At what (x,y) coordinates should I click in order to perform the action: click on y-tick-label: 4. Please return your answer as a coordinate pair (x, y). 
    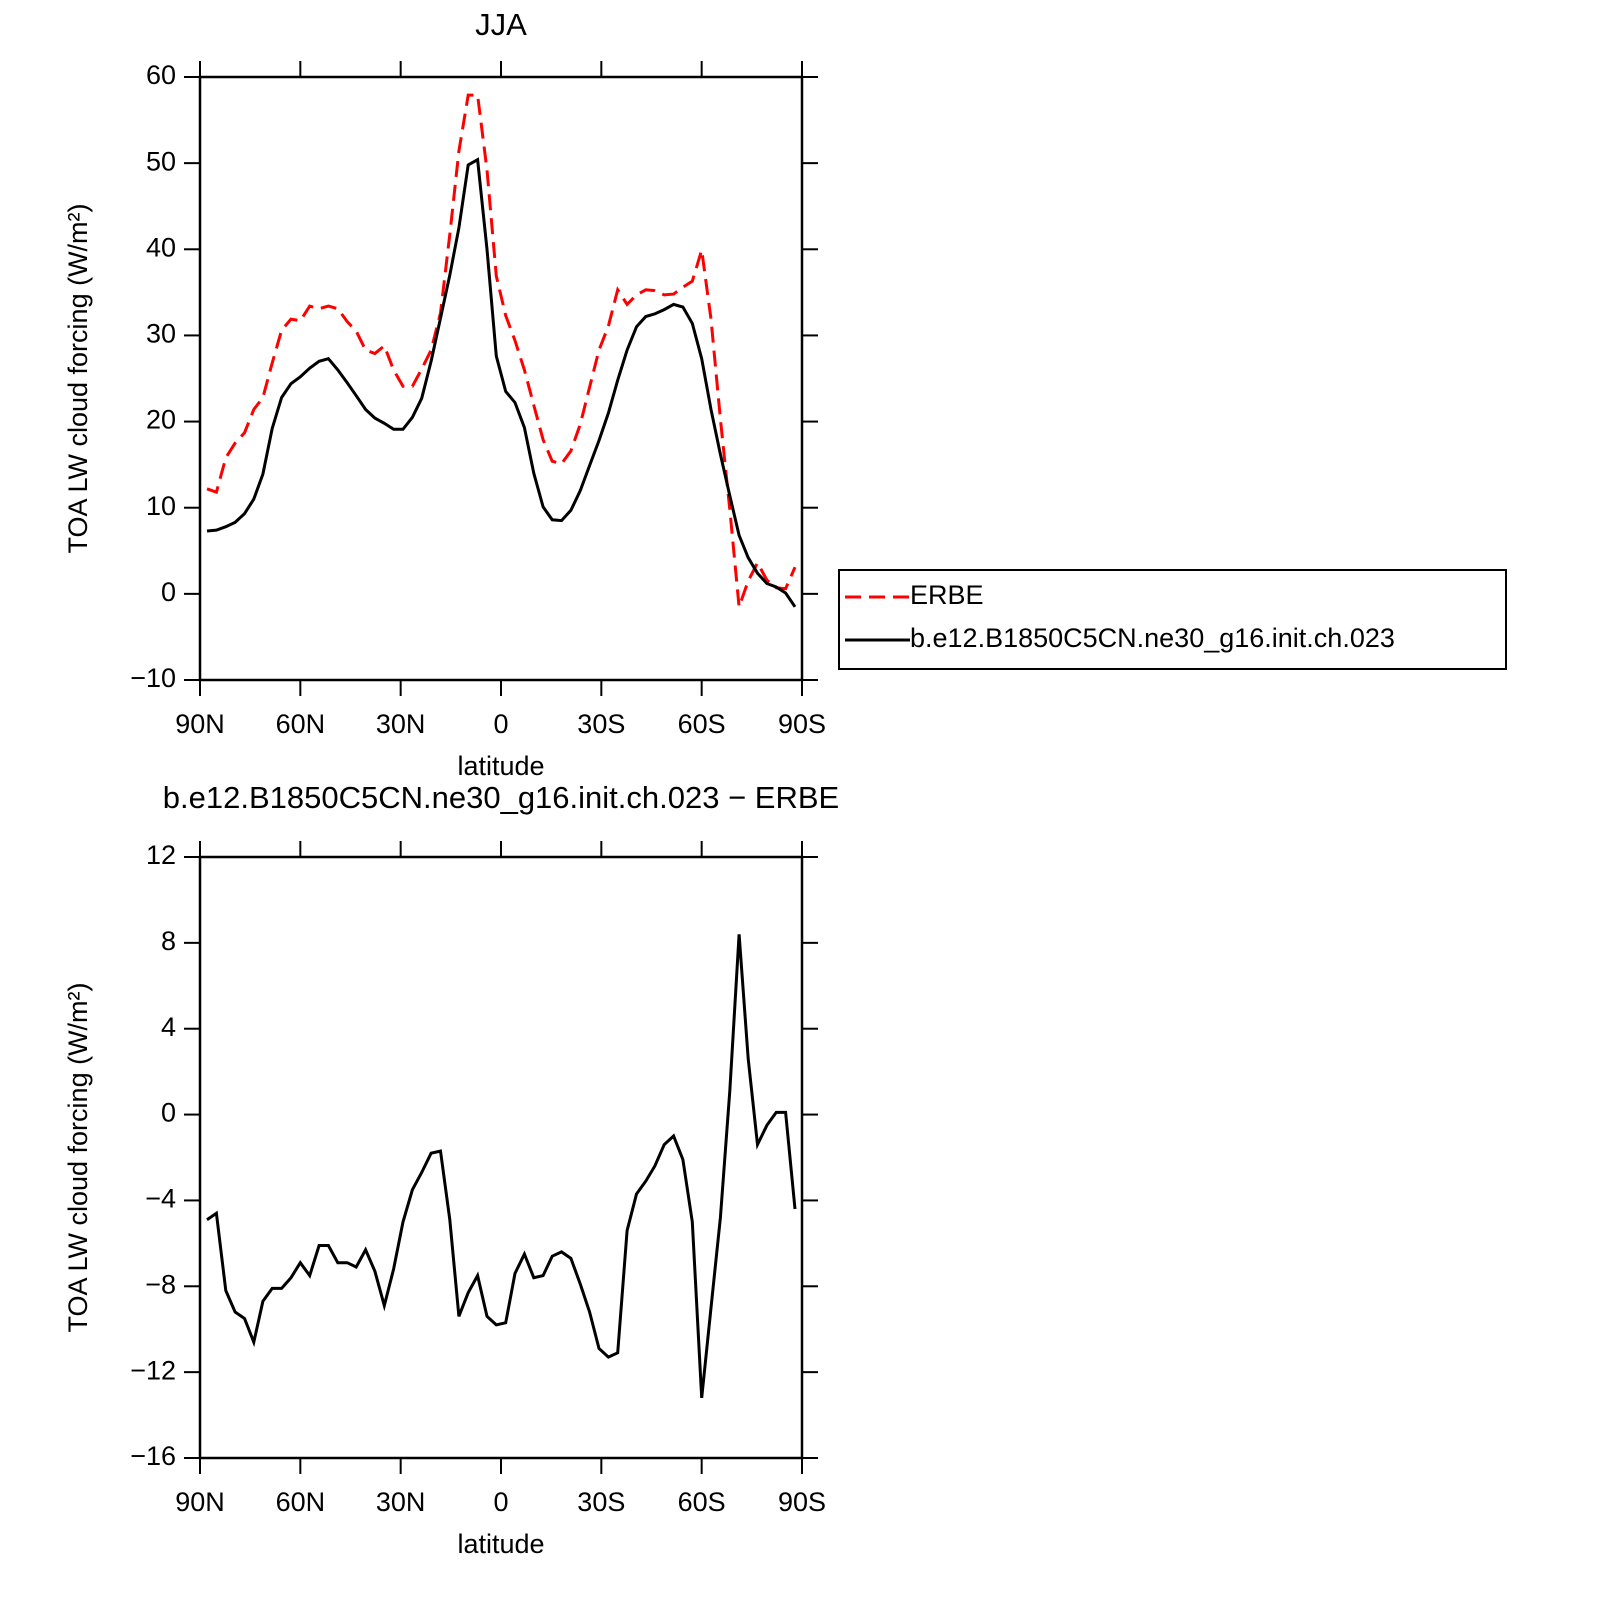
    Looking at the image, I should click on (168, 1027).